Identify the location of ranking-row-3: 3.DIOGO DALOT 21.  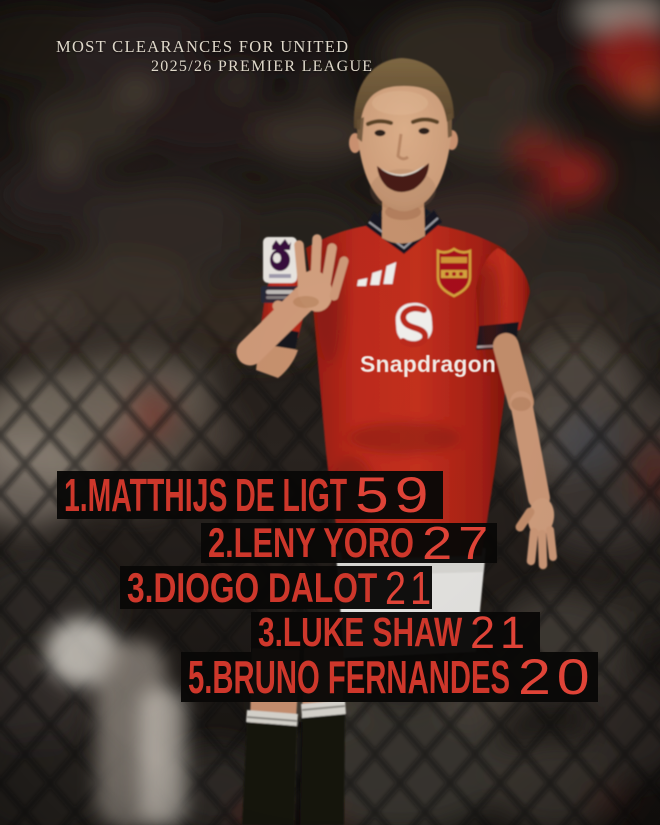
(278, 587).